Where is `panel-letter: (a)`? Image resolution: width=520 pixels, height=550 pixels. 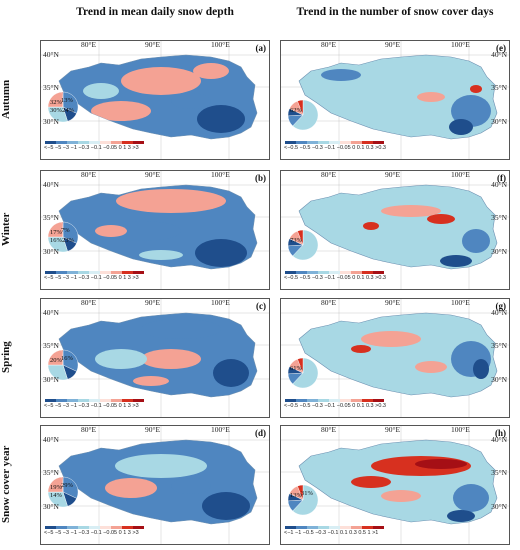
panel-letter: (a) is located at coordinates (261, 48).